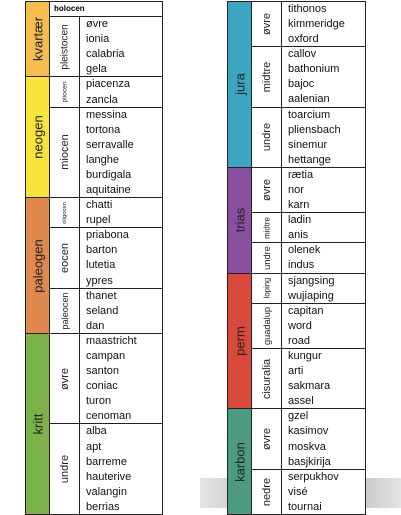 This screenshot has height=515, width=401. What do you see at coordinates (323, 325) in the screenshot?
I see `stage-group: capitan word road` at bounding box center [323, 325].